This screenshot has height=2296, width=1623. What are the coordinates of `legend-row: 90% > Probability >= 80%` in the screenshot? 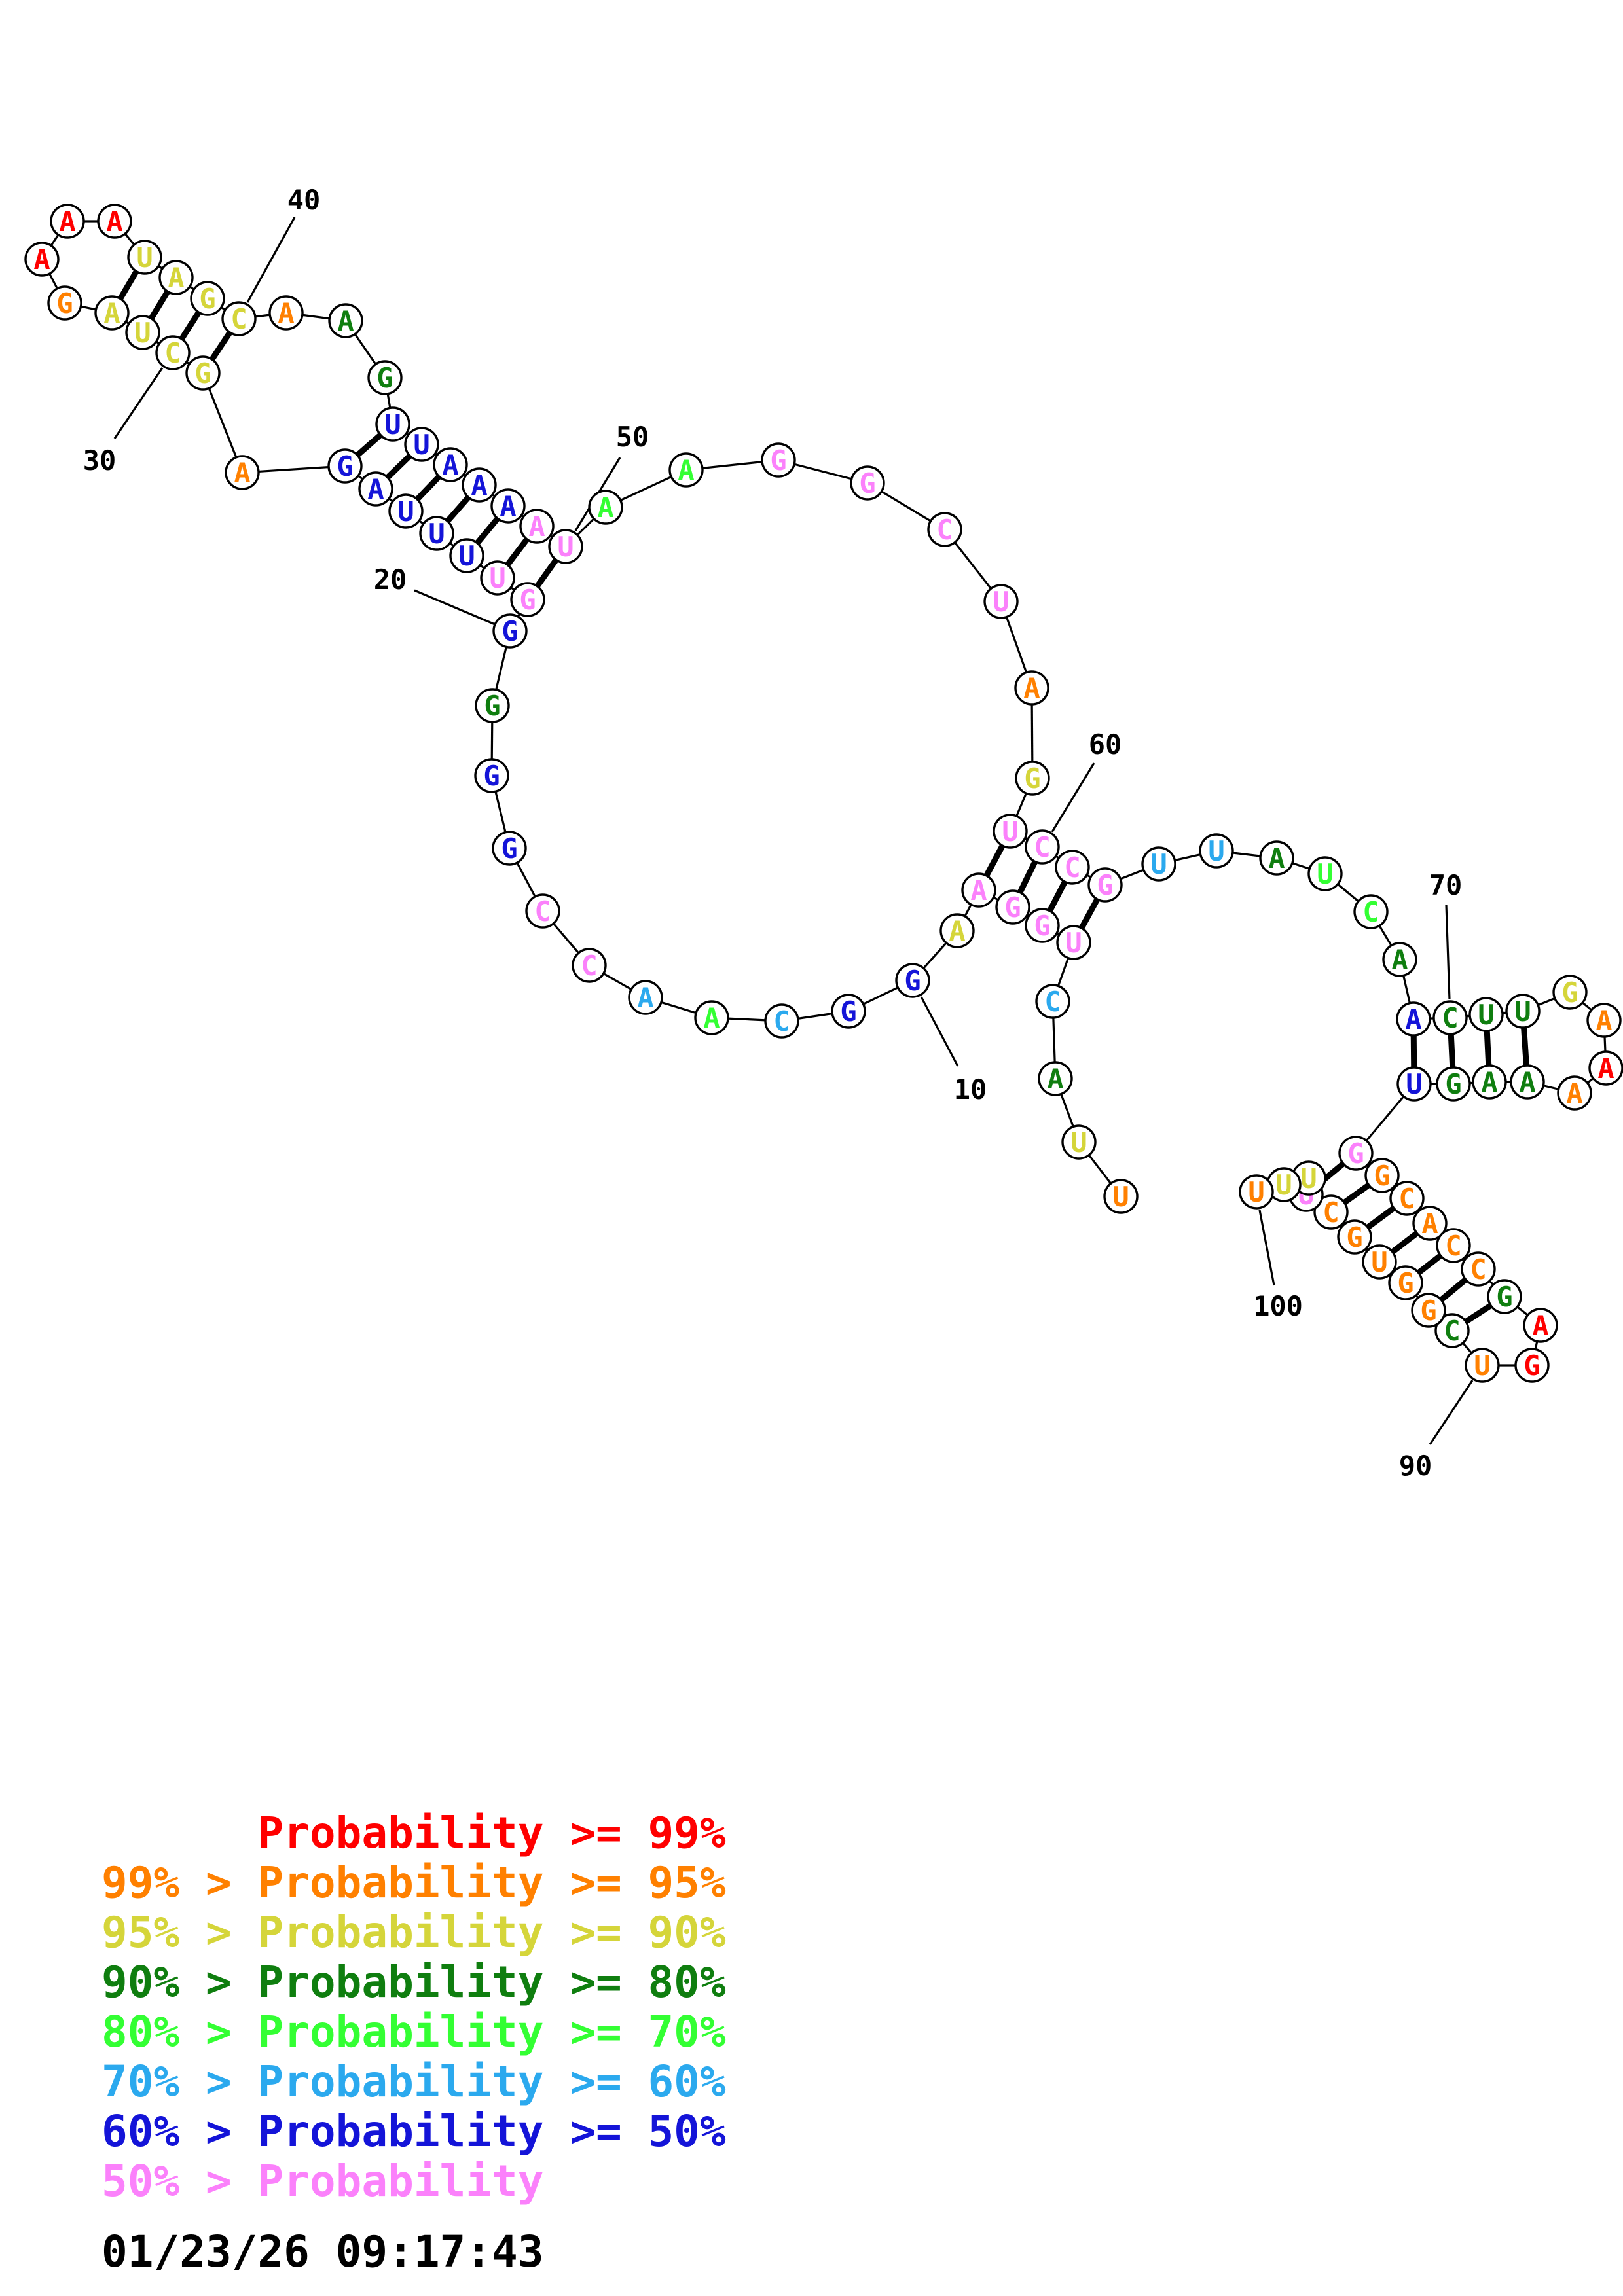 It's located at (413, 1982).